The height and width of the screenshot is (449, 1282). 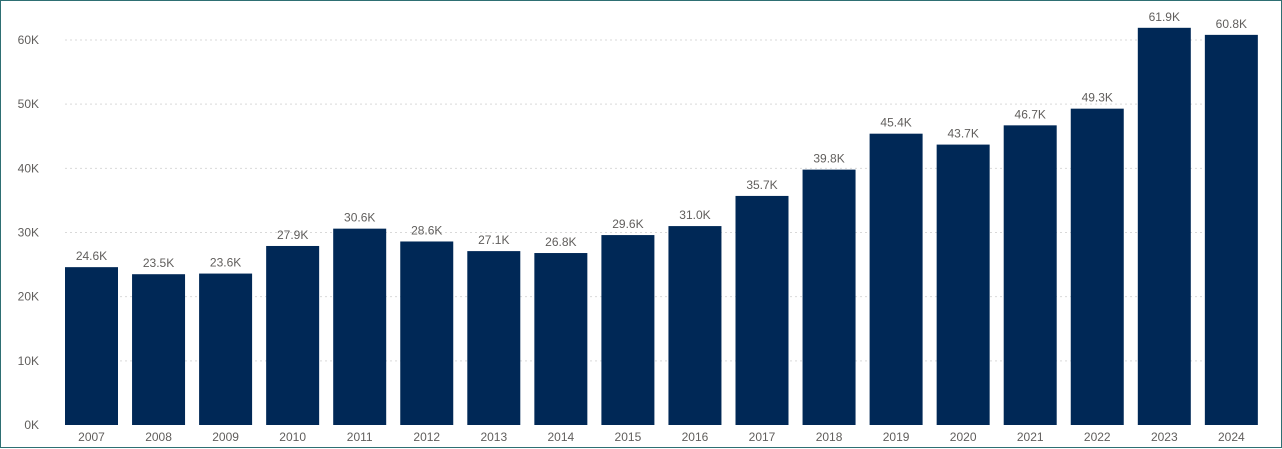 I want to click on x-tick-label: 2013, so click(x=493, y=437).